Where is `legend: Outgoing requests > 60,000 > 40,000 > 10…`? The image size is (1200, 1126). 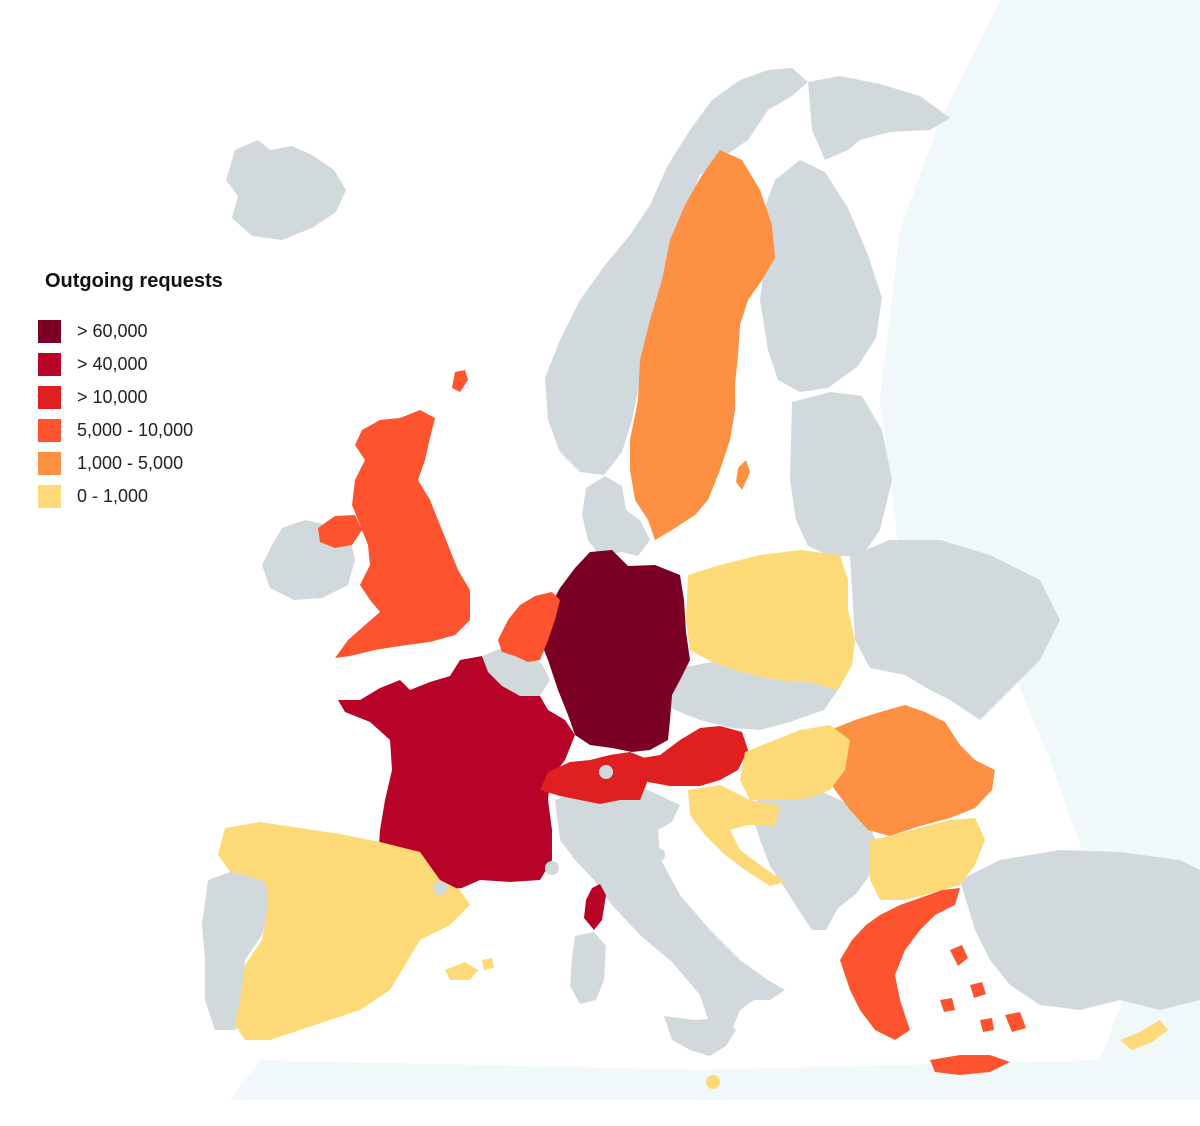 legend: Outgoing requests > 60,000 > 40,000 > 10… is located at coordinates (130, 391).